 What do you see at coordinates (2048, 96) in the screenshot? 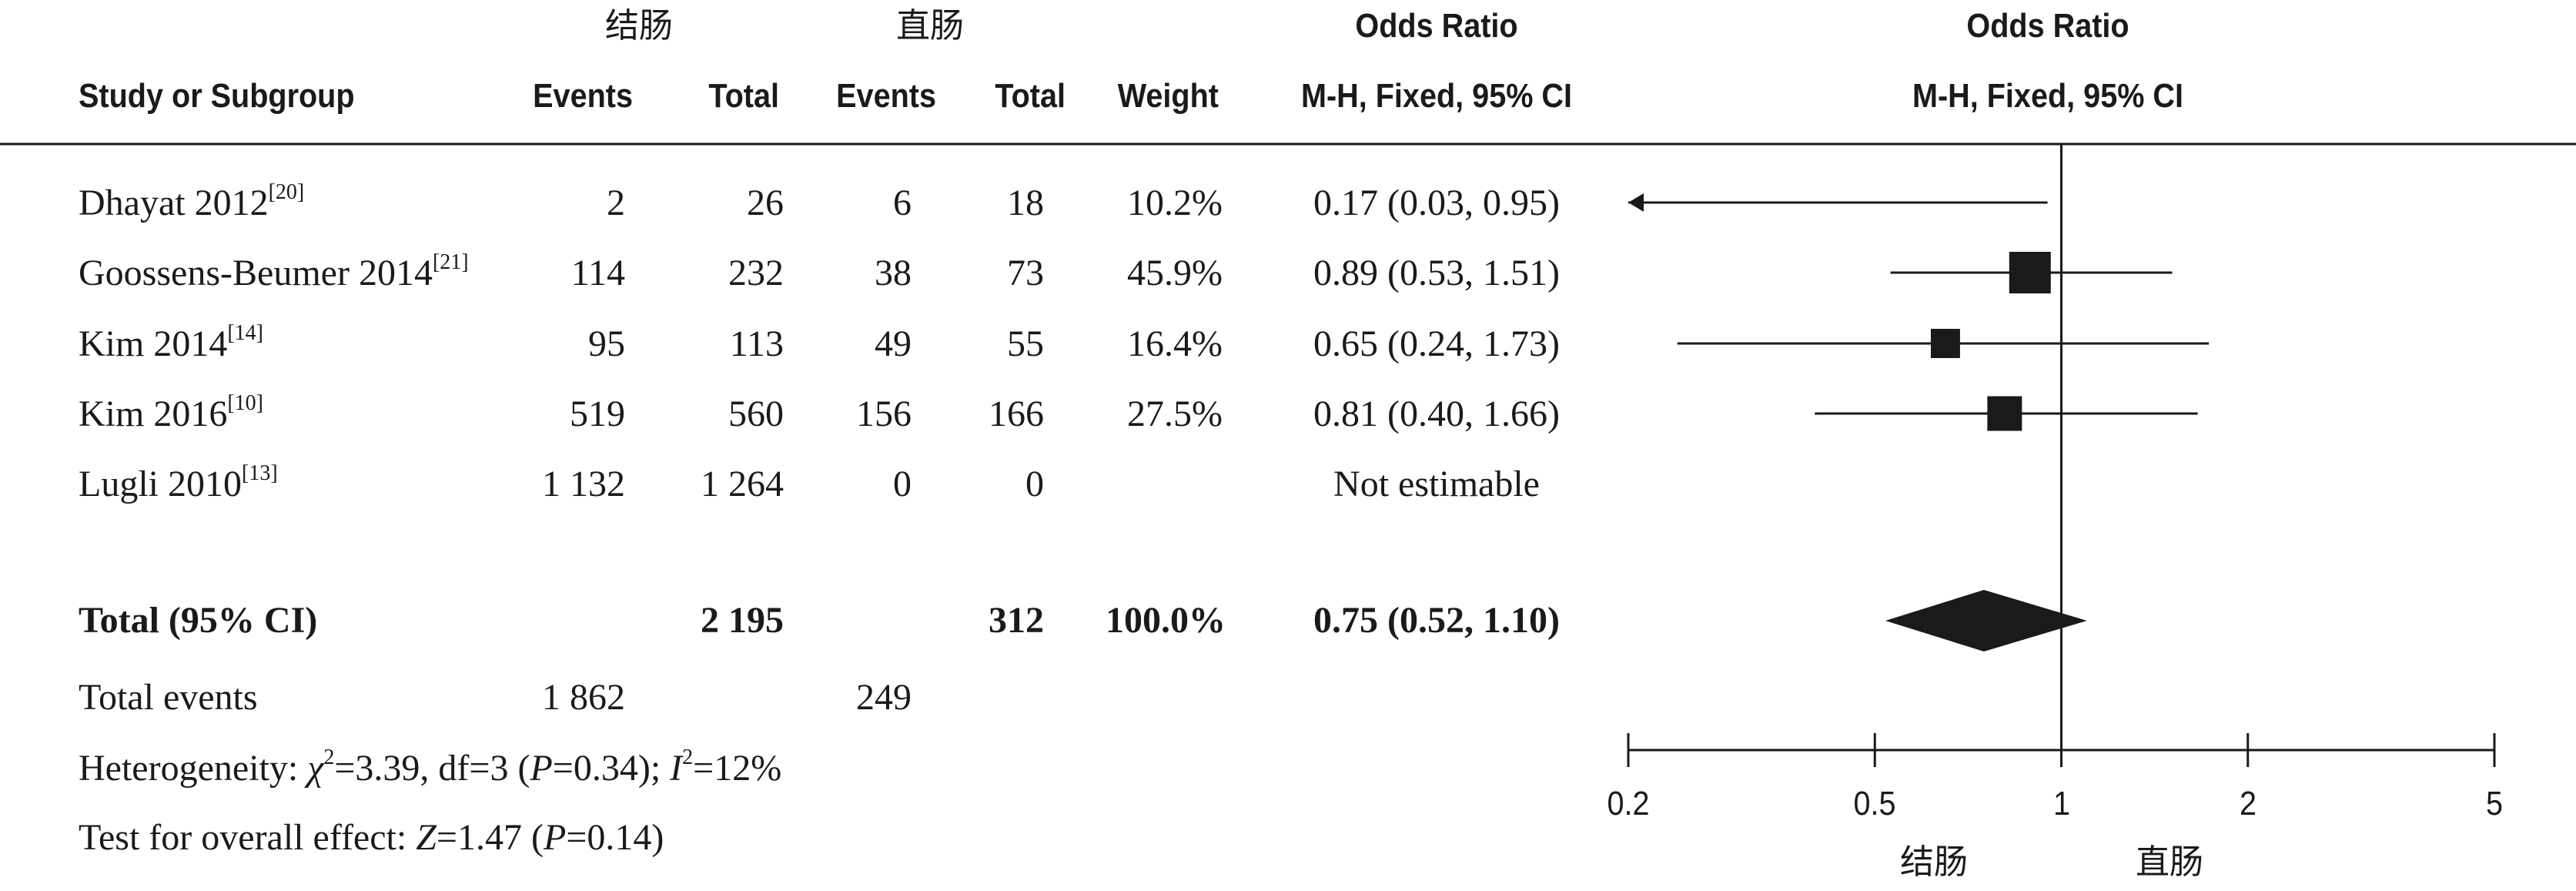
I see `header-ci-right: M-H, Fixed, 95% CI` at bounding box center [2048, 96].